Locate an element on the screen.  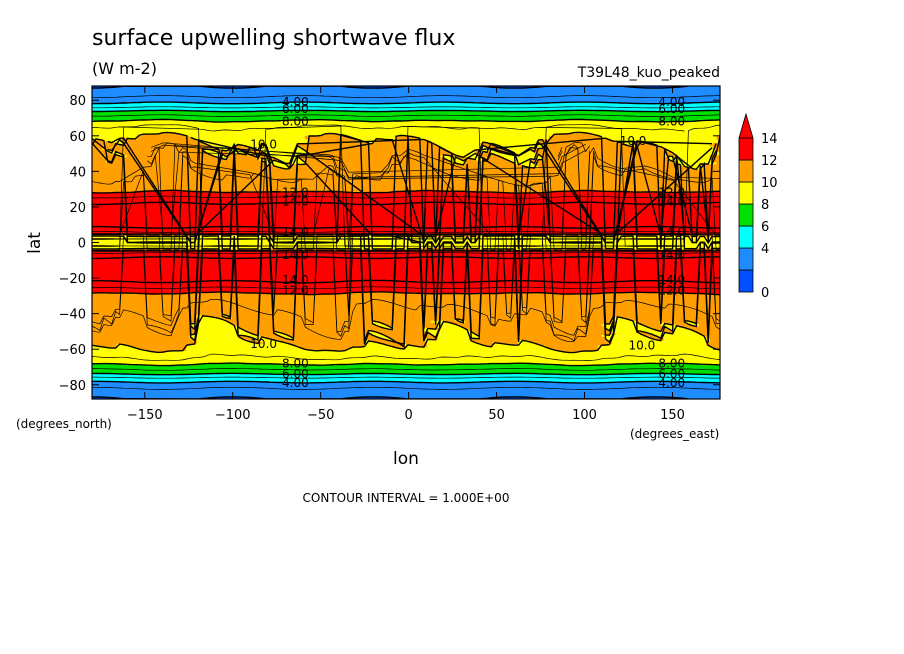
contour-label: 4.00 is located at coordinates (295, 383).